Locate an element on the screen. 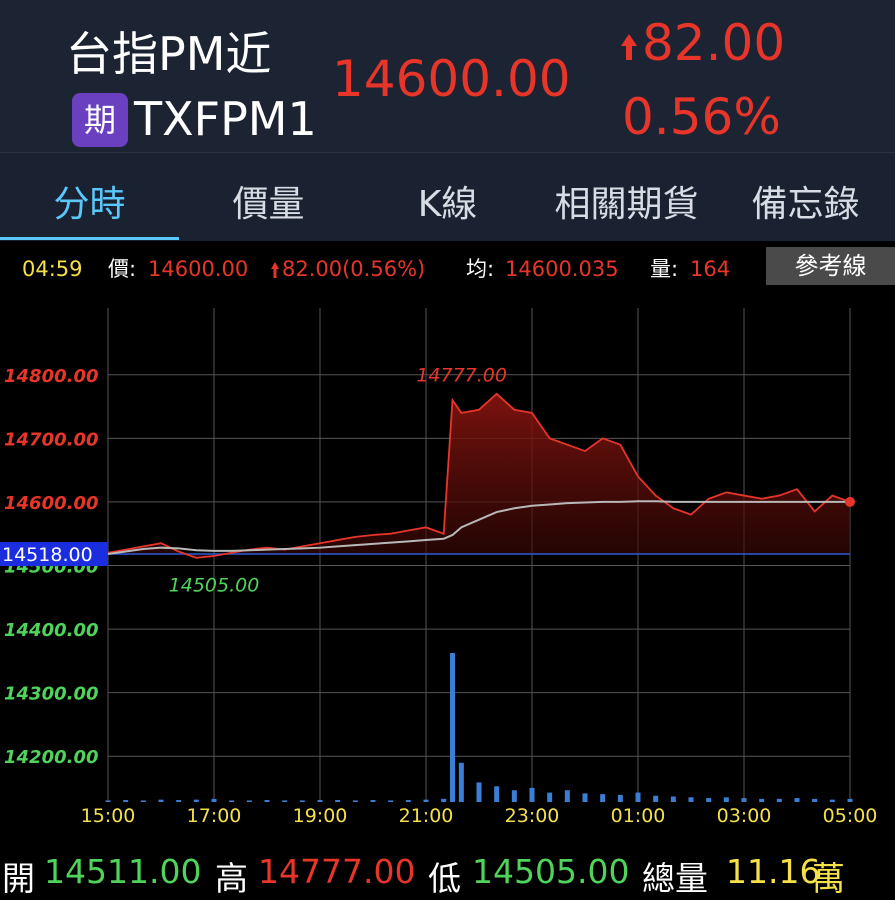  x-tick-label: 05:00 is located at coordinates (850, 816).